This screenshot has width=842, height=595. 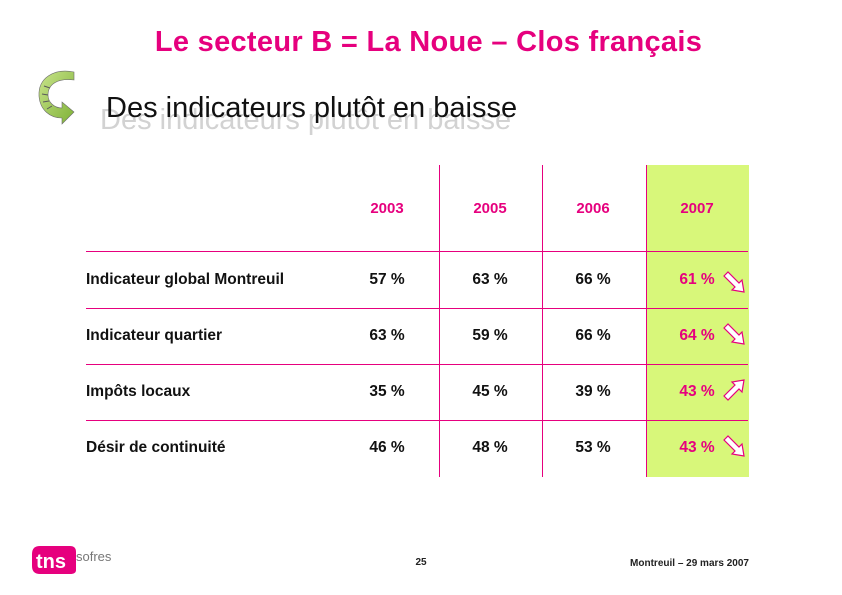 I want to click on curved-arrow-icon, so click(x=56, y=97).